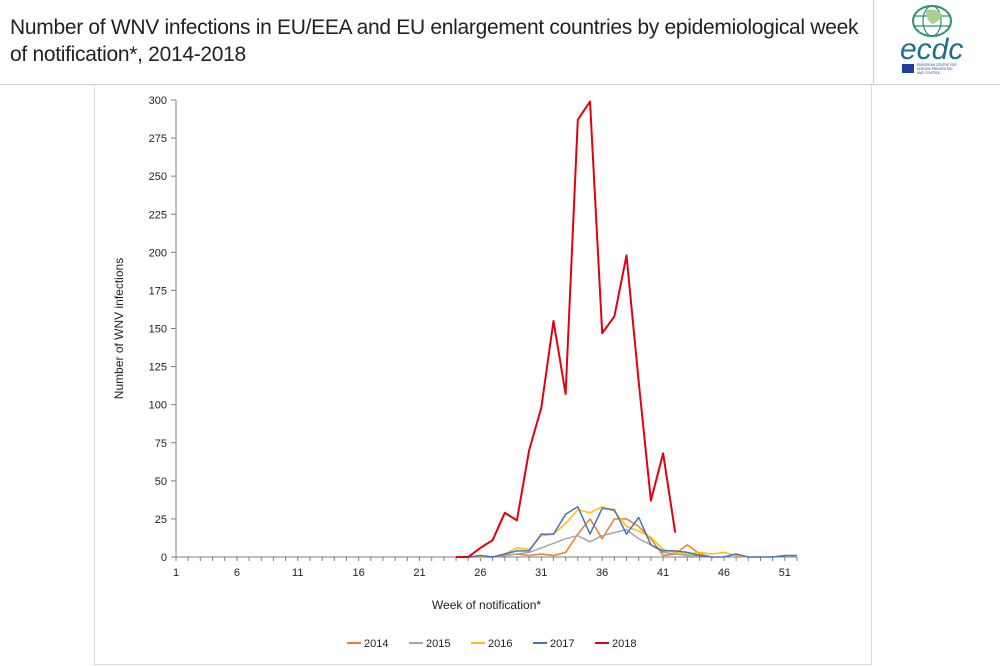 This screenshot has width=1000, height=666. Describe the element at coordinates (161, 520) in the screenshot. I see `y-tick-label: 25` at that location.